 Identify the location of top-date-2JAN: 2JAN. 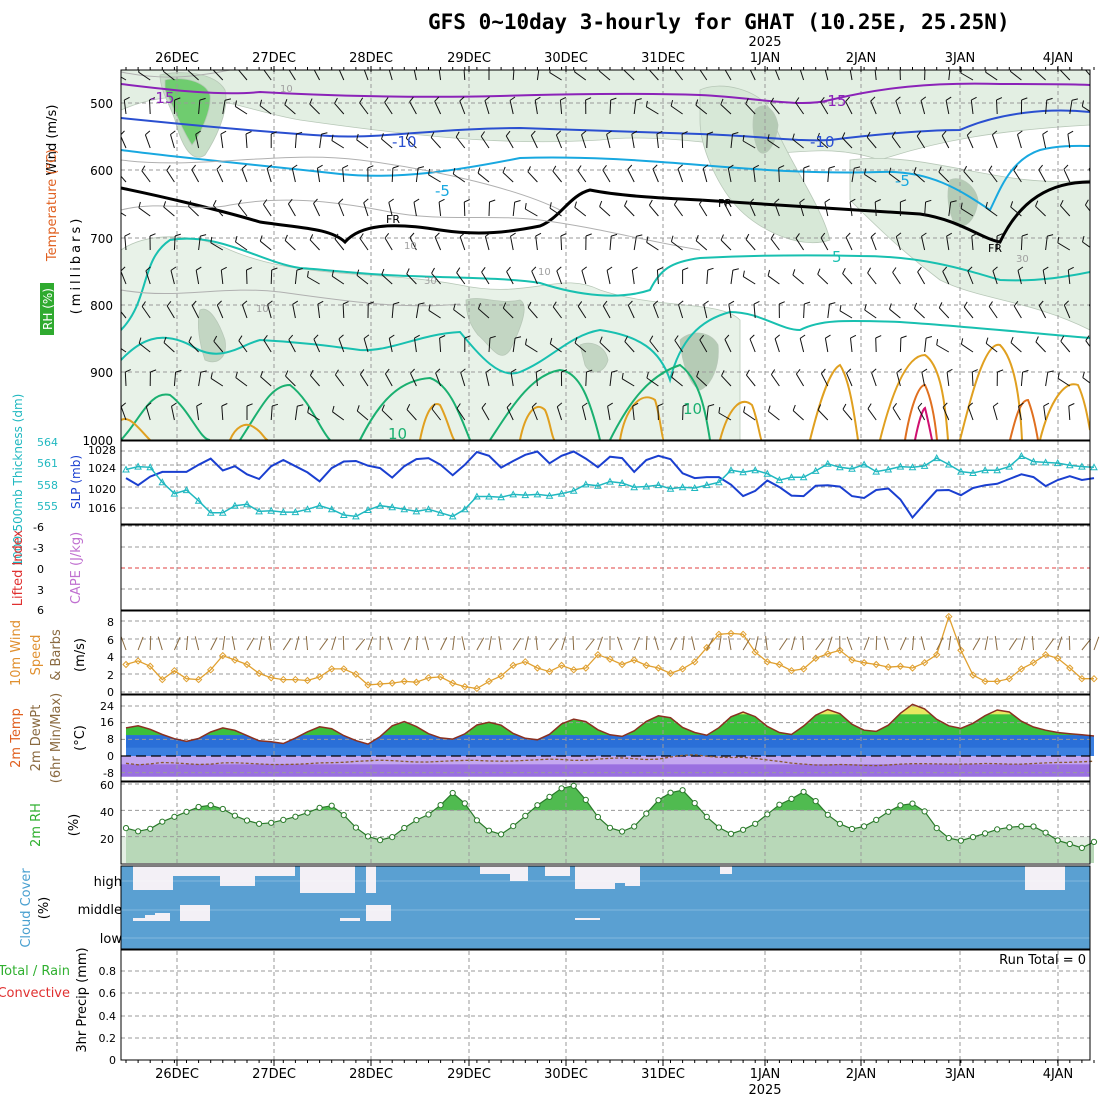
(861, 58).